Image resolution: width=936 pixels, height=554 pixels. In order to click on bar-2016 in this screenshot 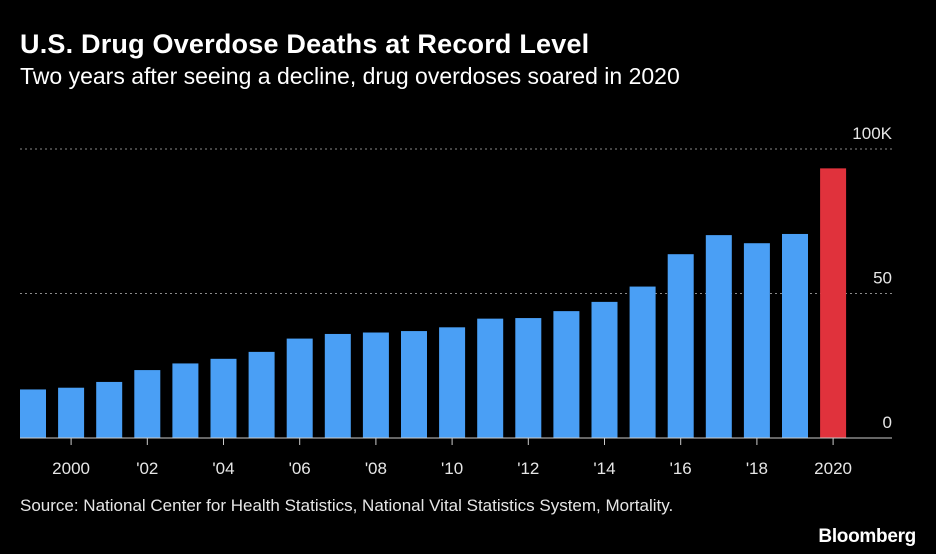, I will do `click(680, 346)`.